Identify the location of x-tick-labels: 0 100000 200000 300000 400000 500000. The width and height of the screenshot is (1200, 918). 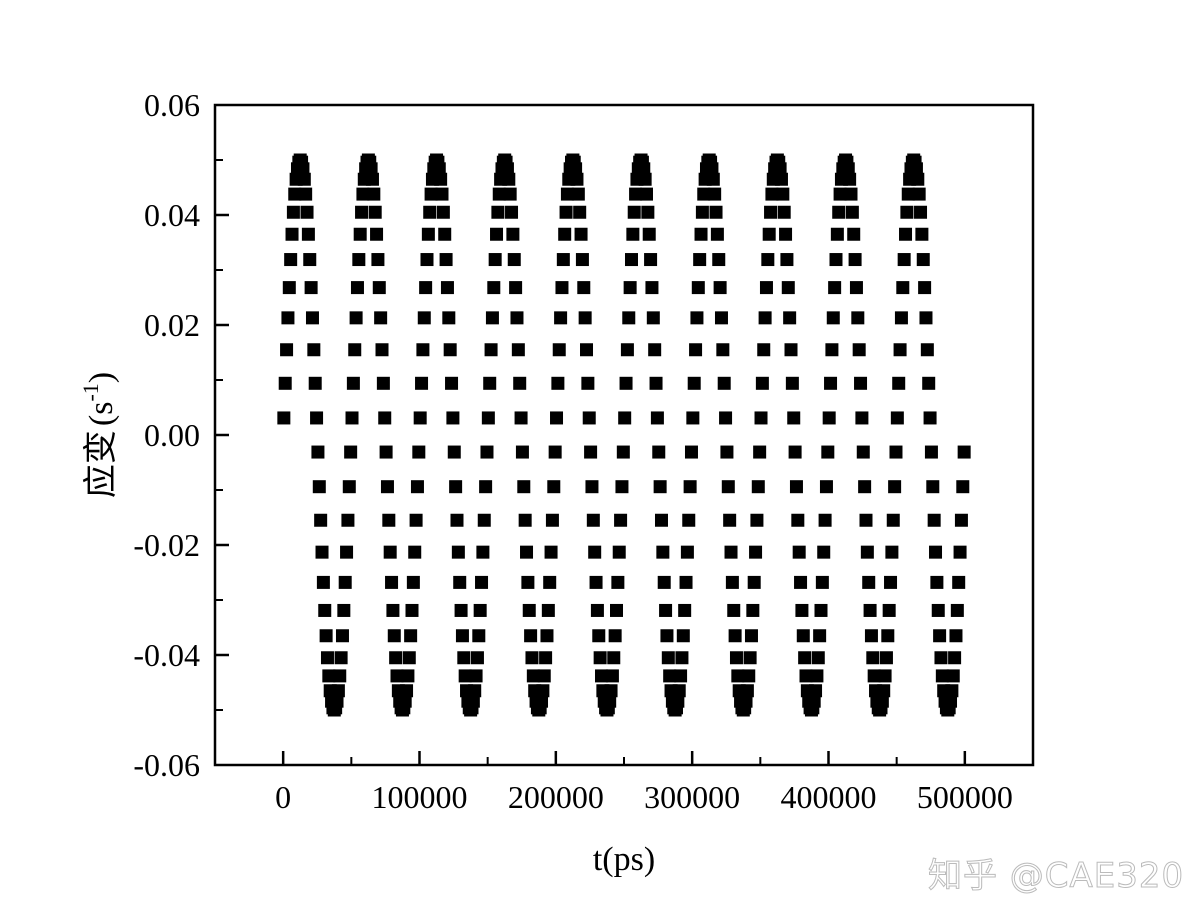
(644, 797).